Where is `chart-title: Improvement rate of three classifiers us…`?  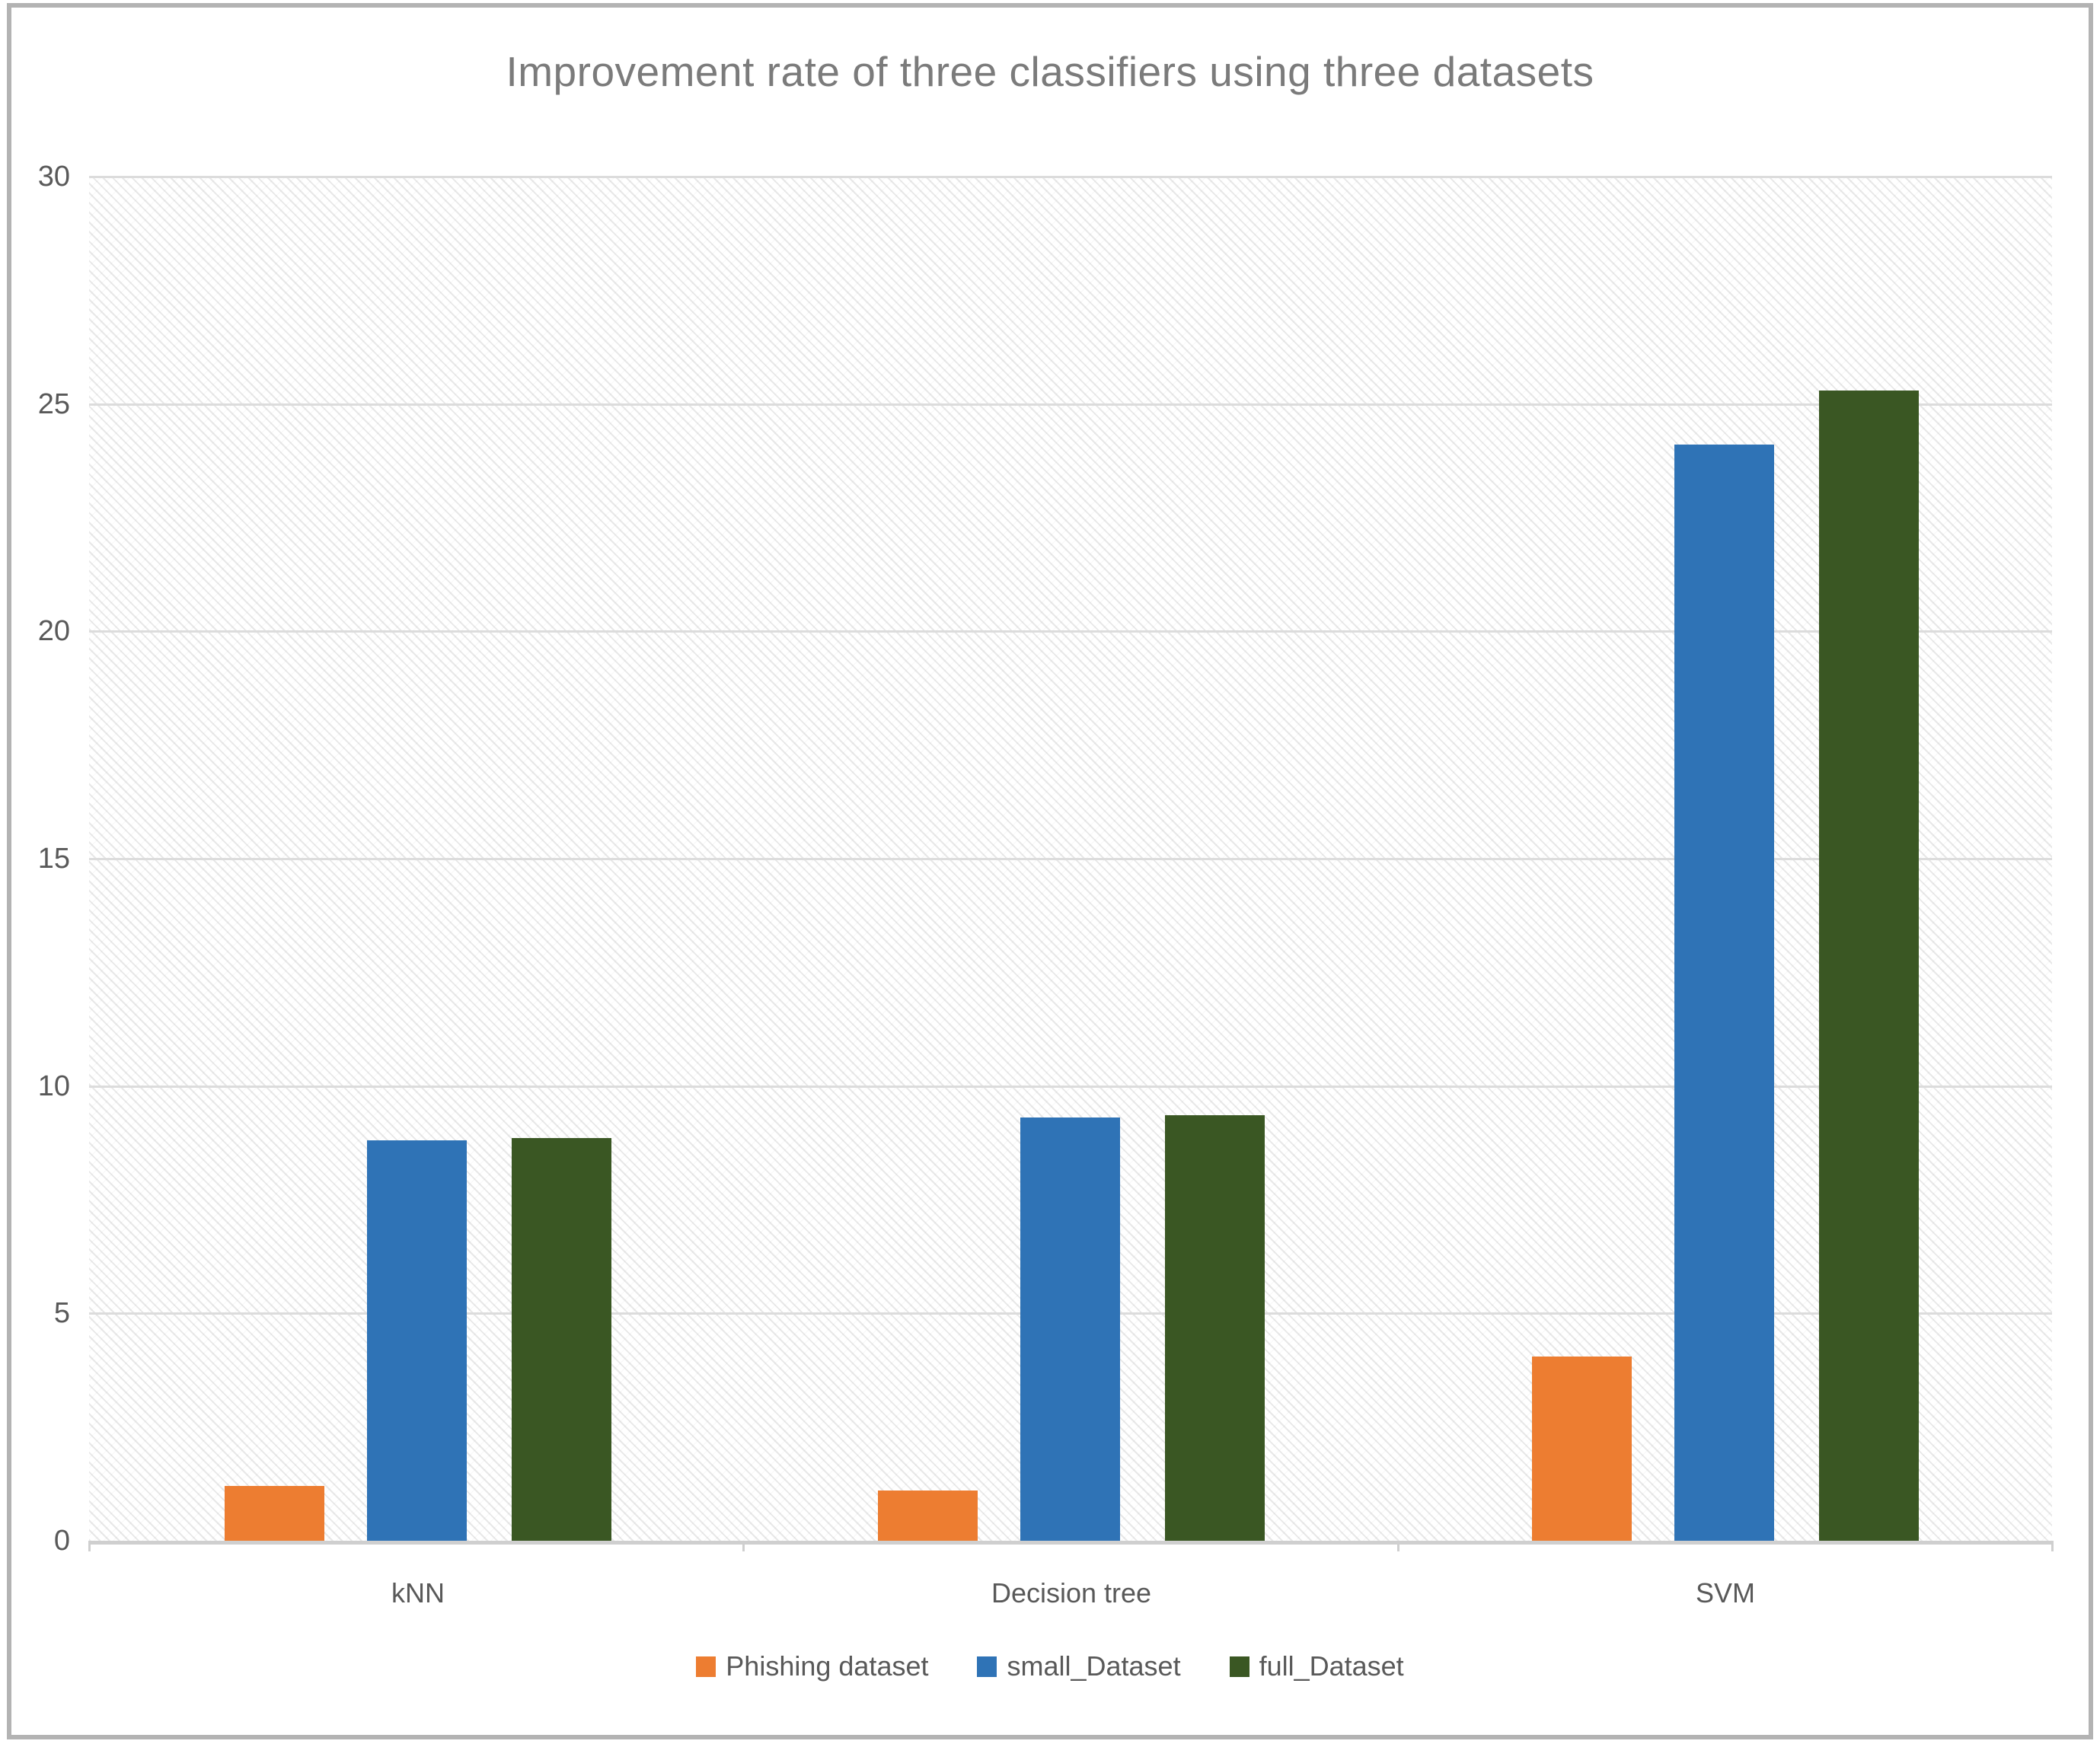 chart-title: Improvement rate of three classifiers us… is located at coordinates (1050, 71).